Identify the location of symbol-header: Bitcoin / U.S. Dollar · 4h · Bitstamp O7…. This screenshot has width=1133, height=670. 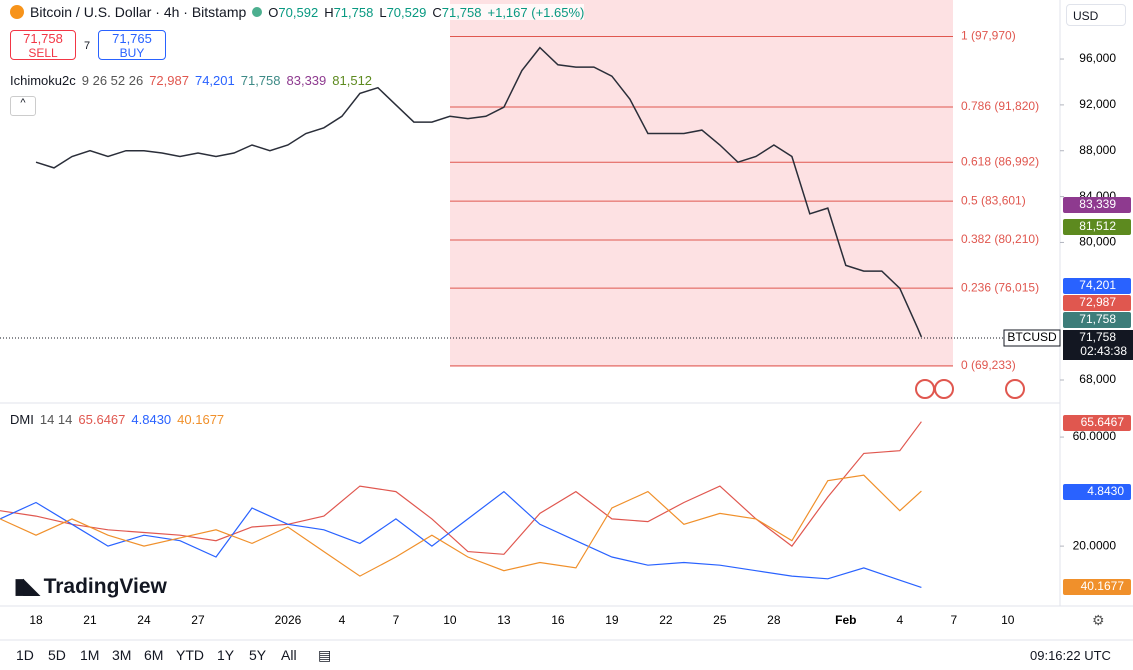
(297, 12).